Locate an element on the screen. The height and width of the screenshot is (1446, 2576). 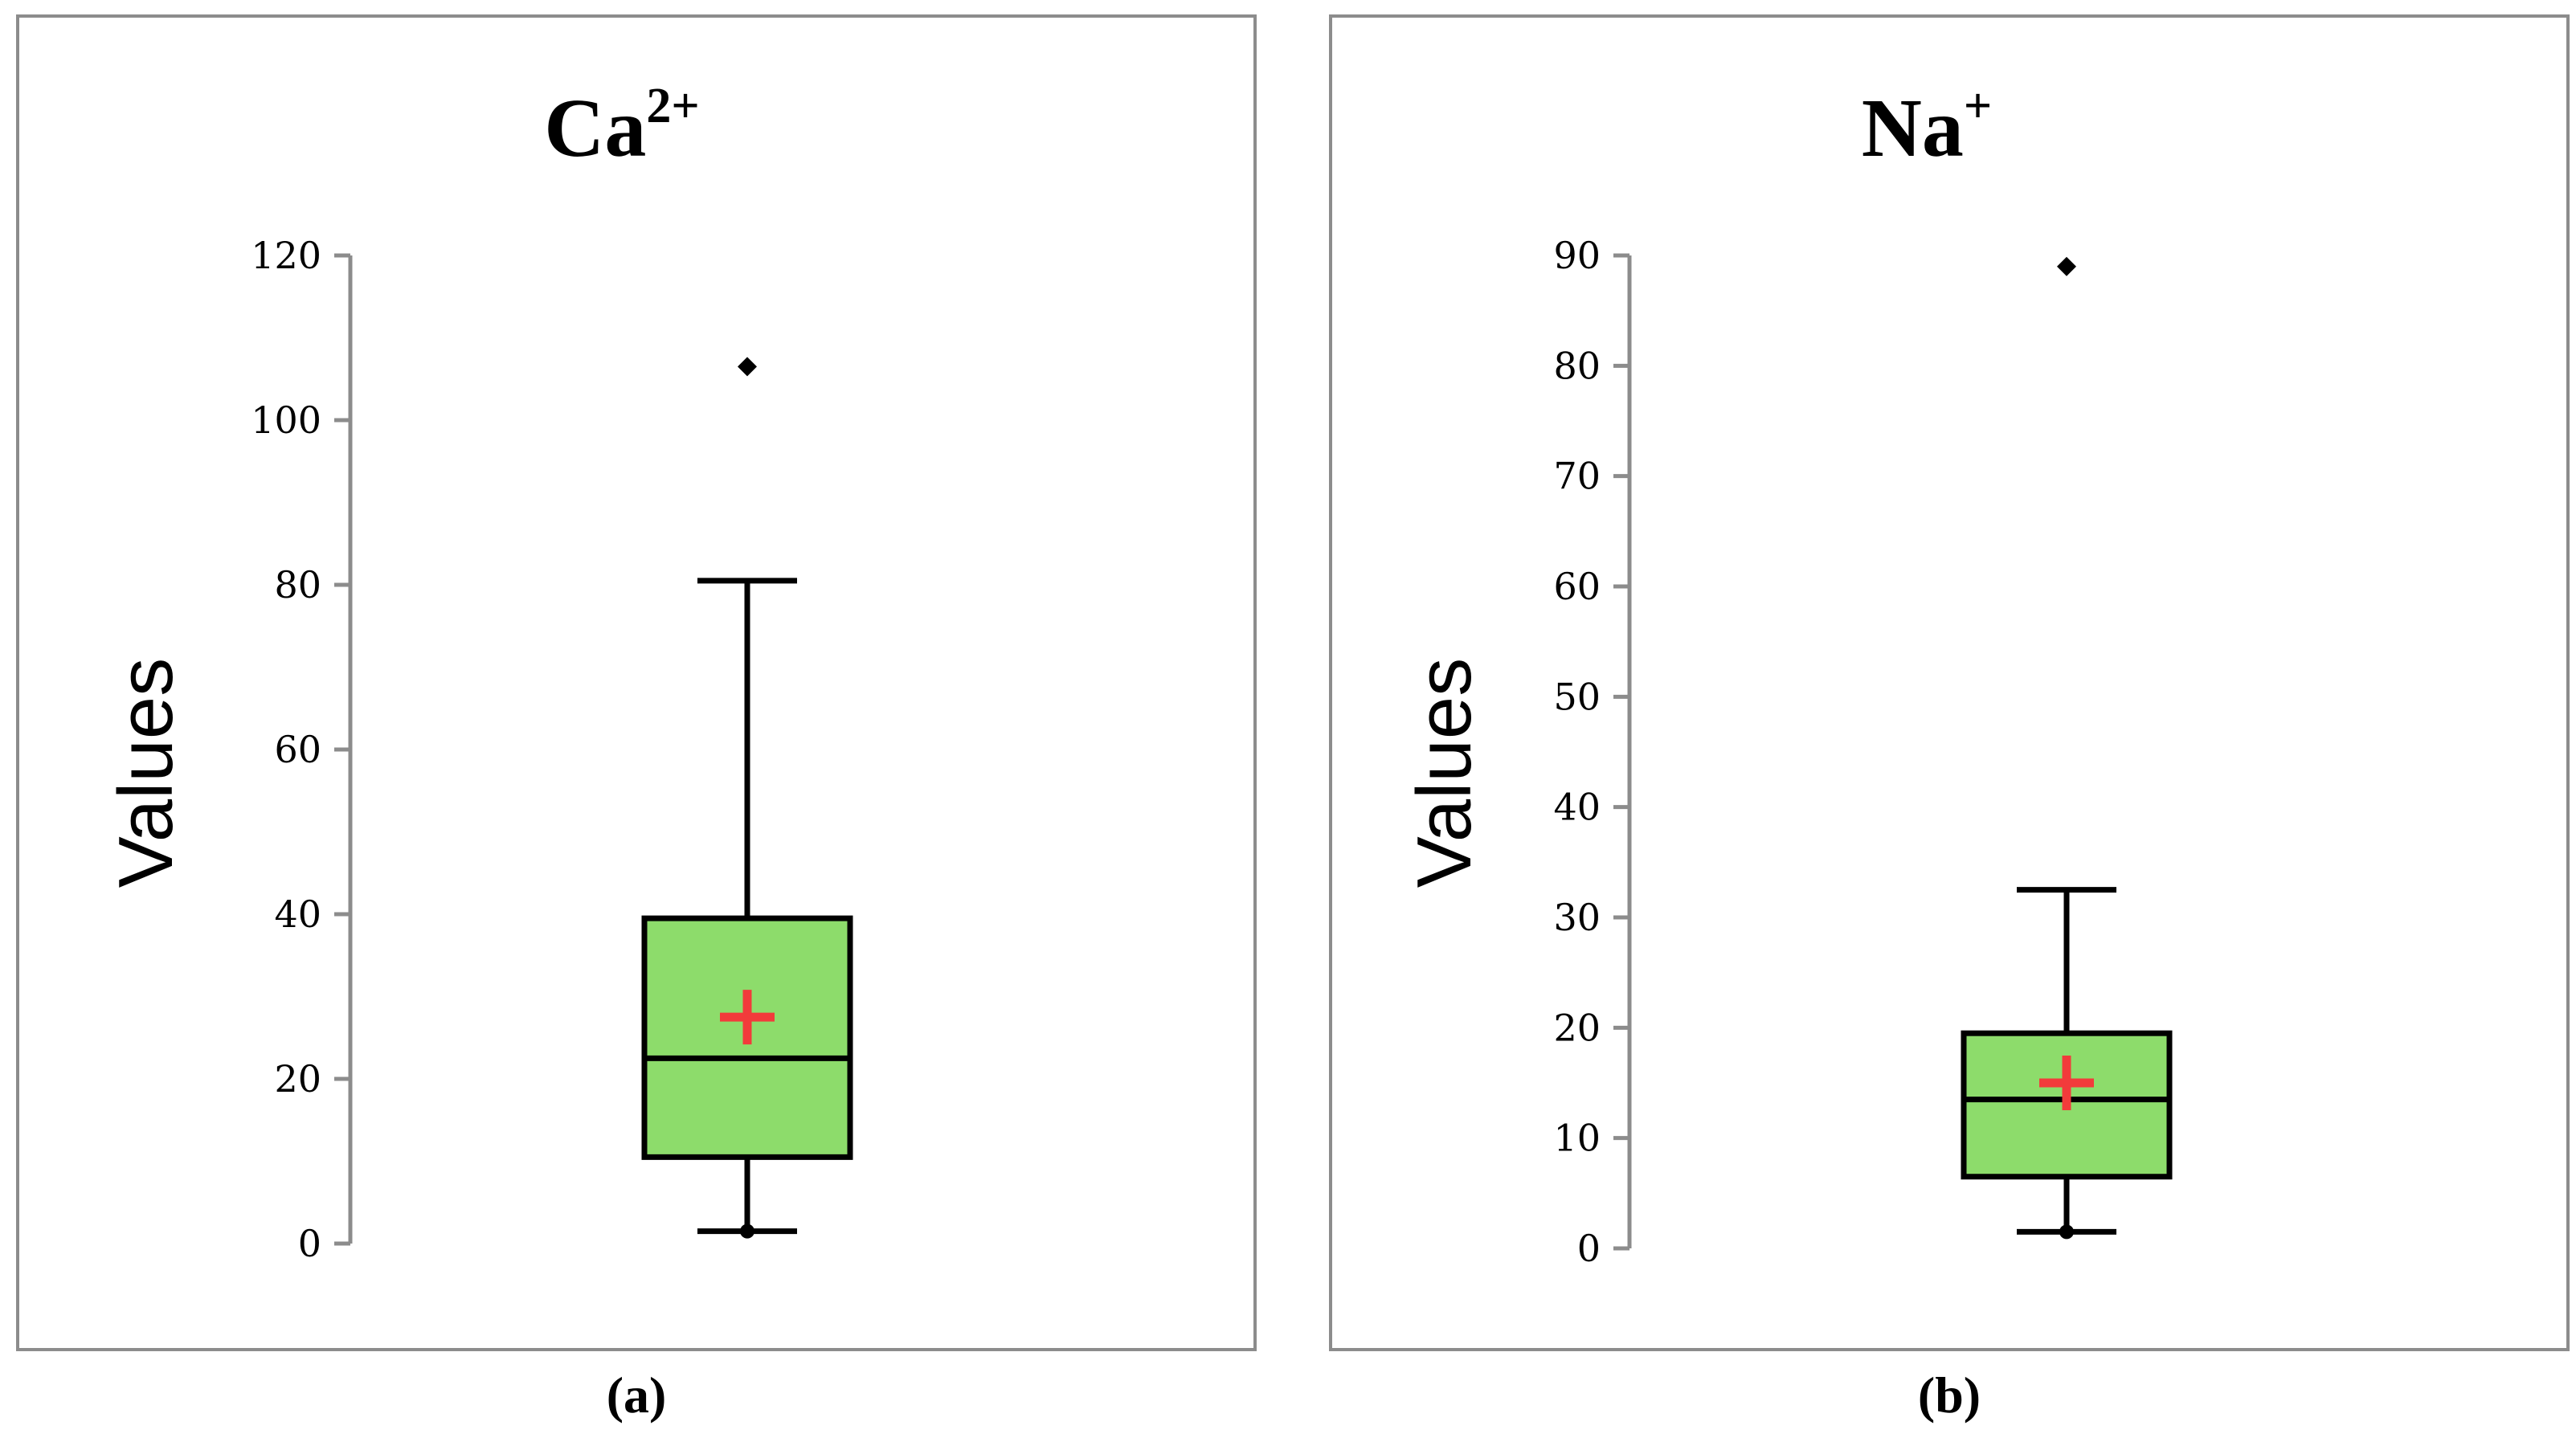
y-tick-label: 10 is located at coordinates (1577, 1138).